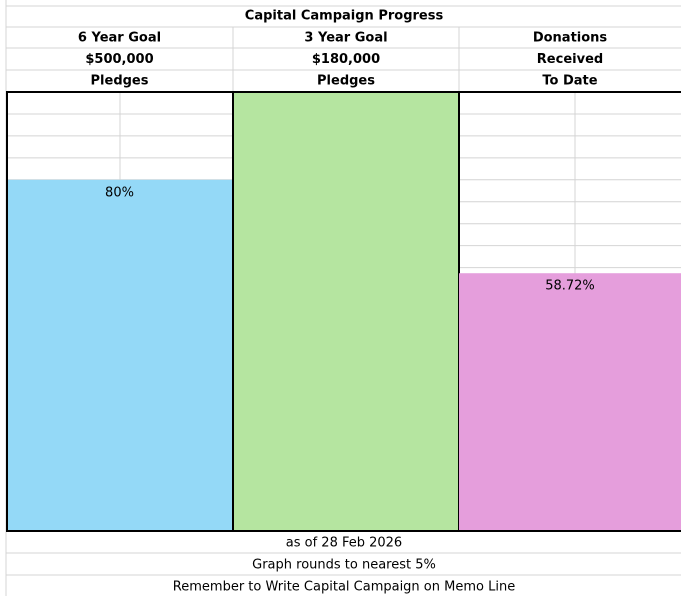 The image size is (681, 596). I want to click on footer-note: Graph rounds to nearest 5%, so click(344, 565).